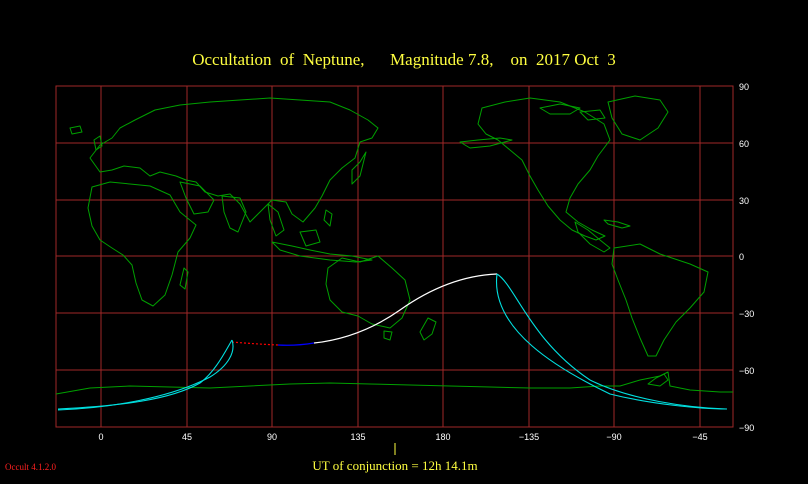 This screenshot has width=808, height=484. Describe the element at coordinates (184, 278) in the screenshot. I see `madagascar-coastline` at that location.